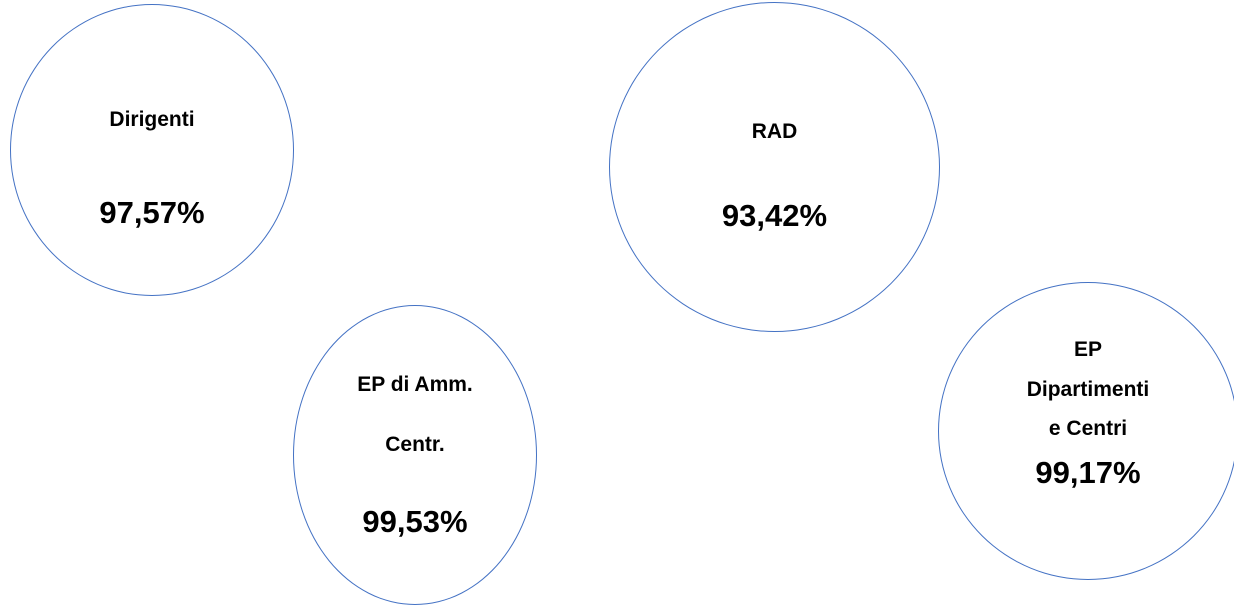 The image size is (1234, 605). I want to click on label-ep-amm-centr-line2: Centr., so click(415, 444).